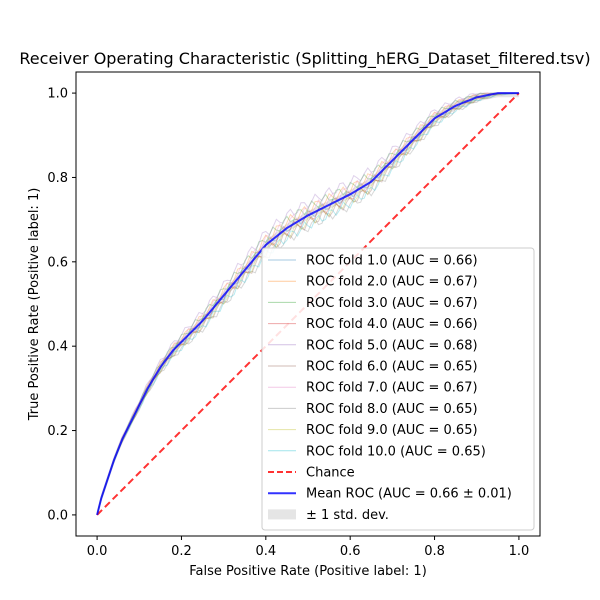 This screenshot has width=600, height=600. Describe the element at coordinates (392, 282) in the screenshot. I see `legend-label: ROC fold 2.0 (AUC = 0.67)` at that location.